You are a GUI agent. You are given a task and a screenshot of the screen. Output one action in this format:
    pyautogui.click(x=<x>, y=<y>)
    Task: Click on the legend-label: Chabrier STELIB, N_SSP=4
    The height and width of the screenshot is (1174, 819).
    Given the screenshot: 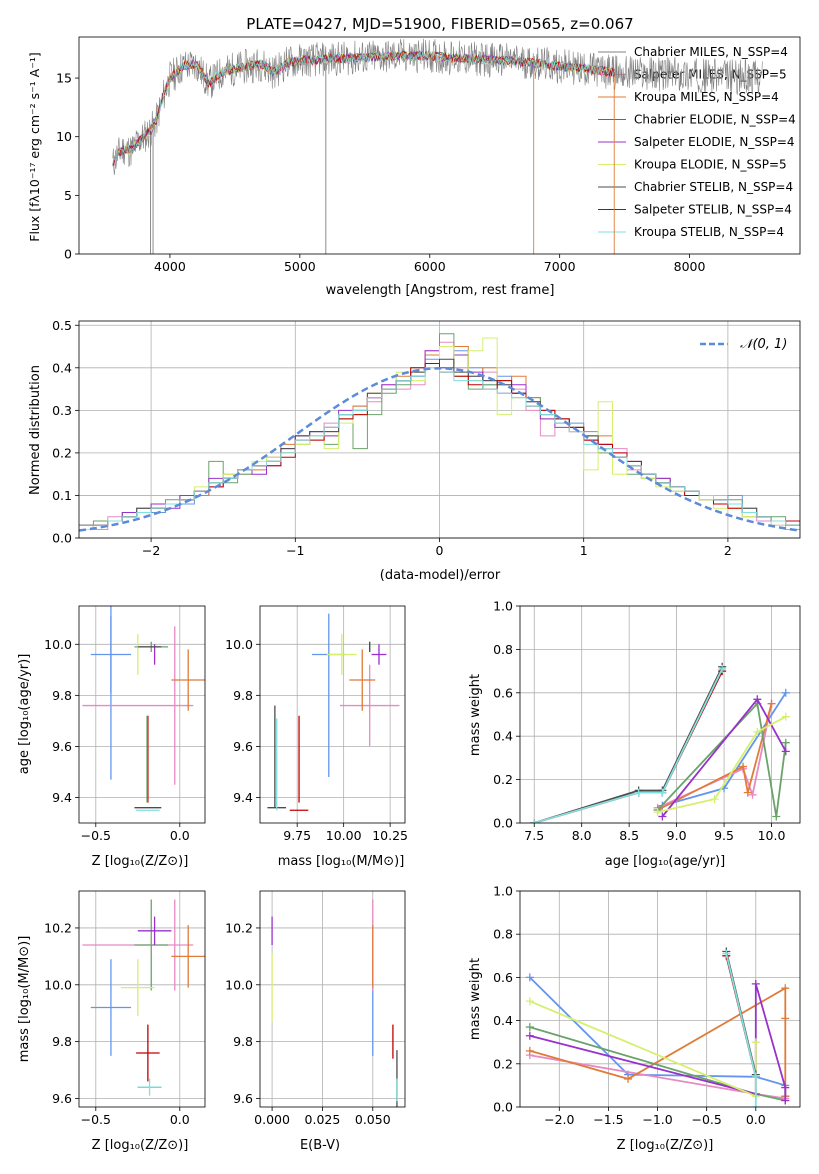 What is the action you would take?
    pyautogui.click(x=713, y=187)
    